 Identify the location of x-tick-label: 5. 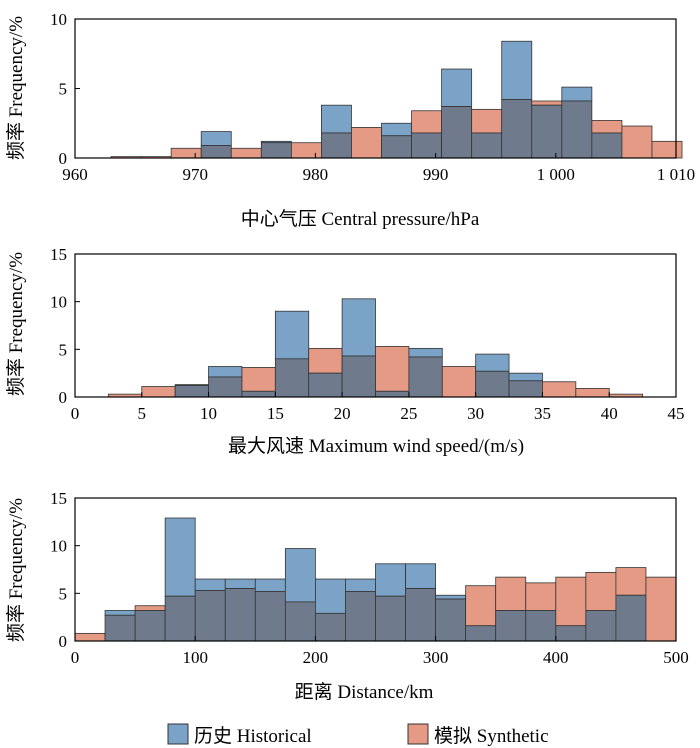
(142, 413).